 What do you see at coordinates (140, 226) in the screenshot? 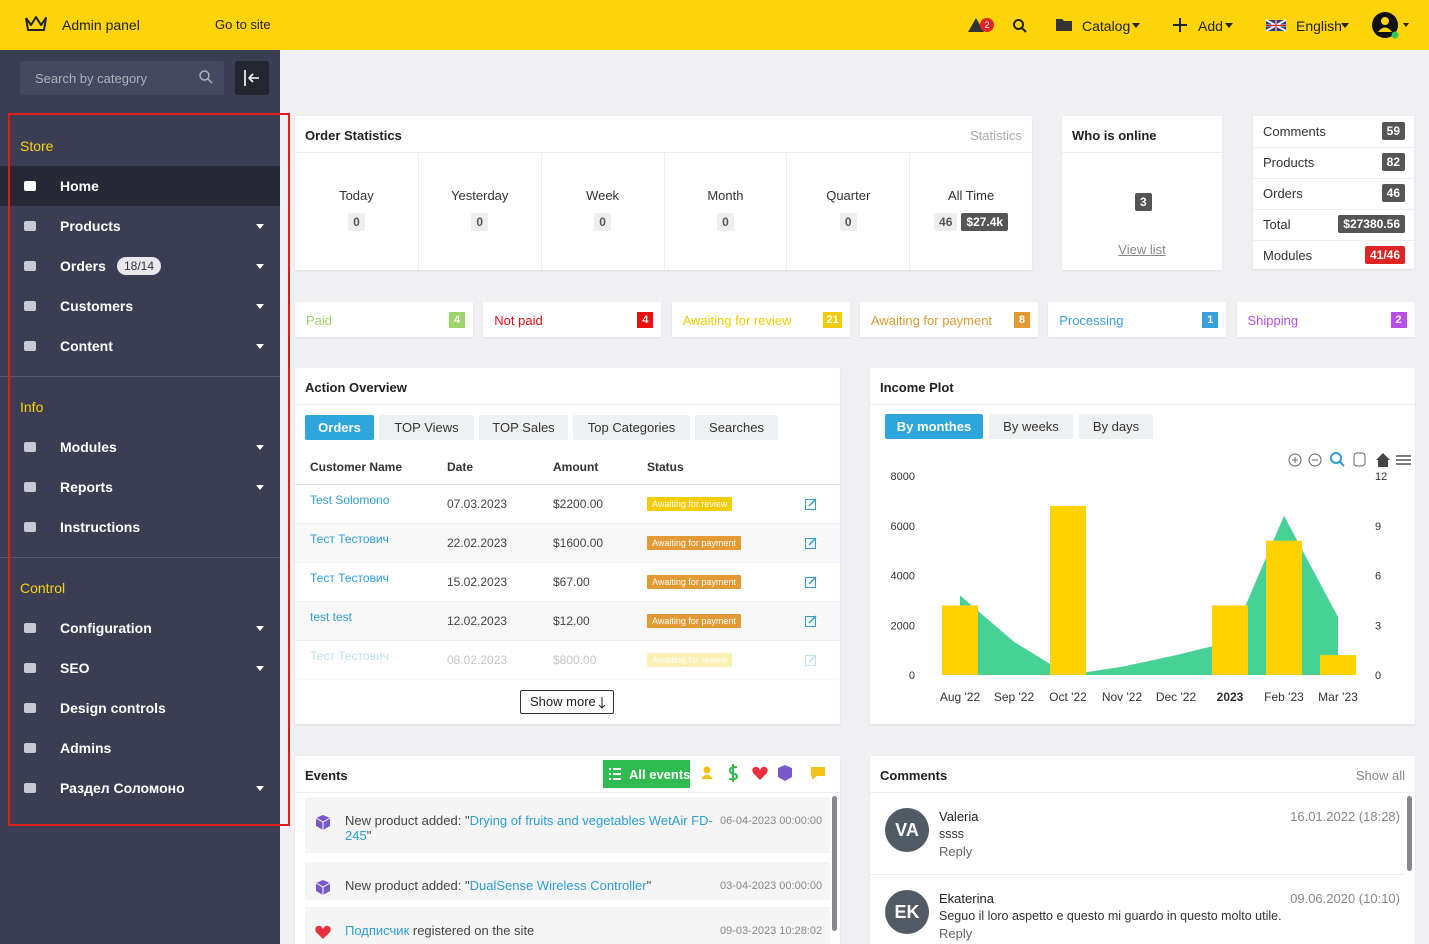
I see `menu-item: Products` at bounding box center [140, 226].